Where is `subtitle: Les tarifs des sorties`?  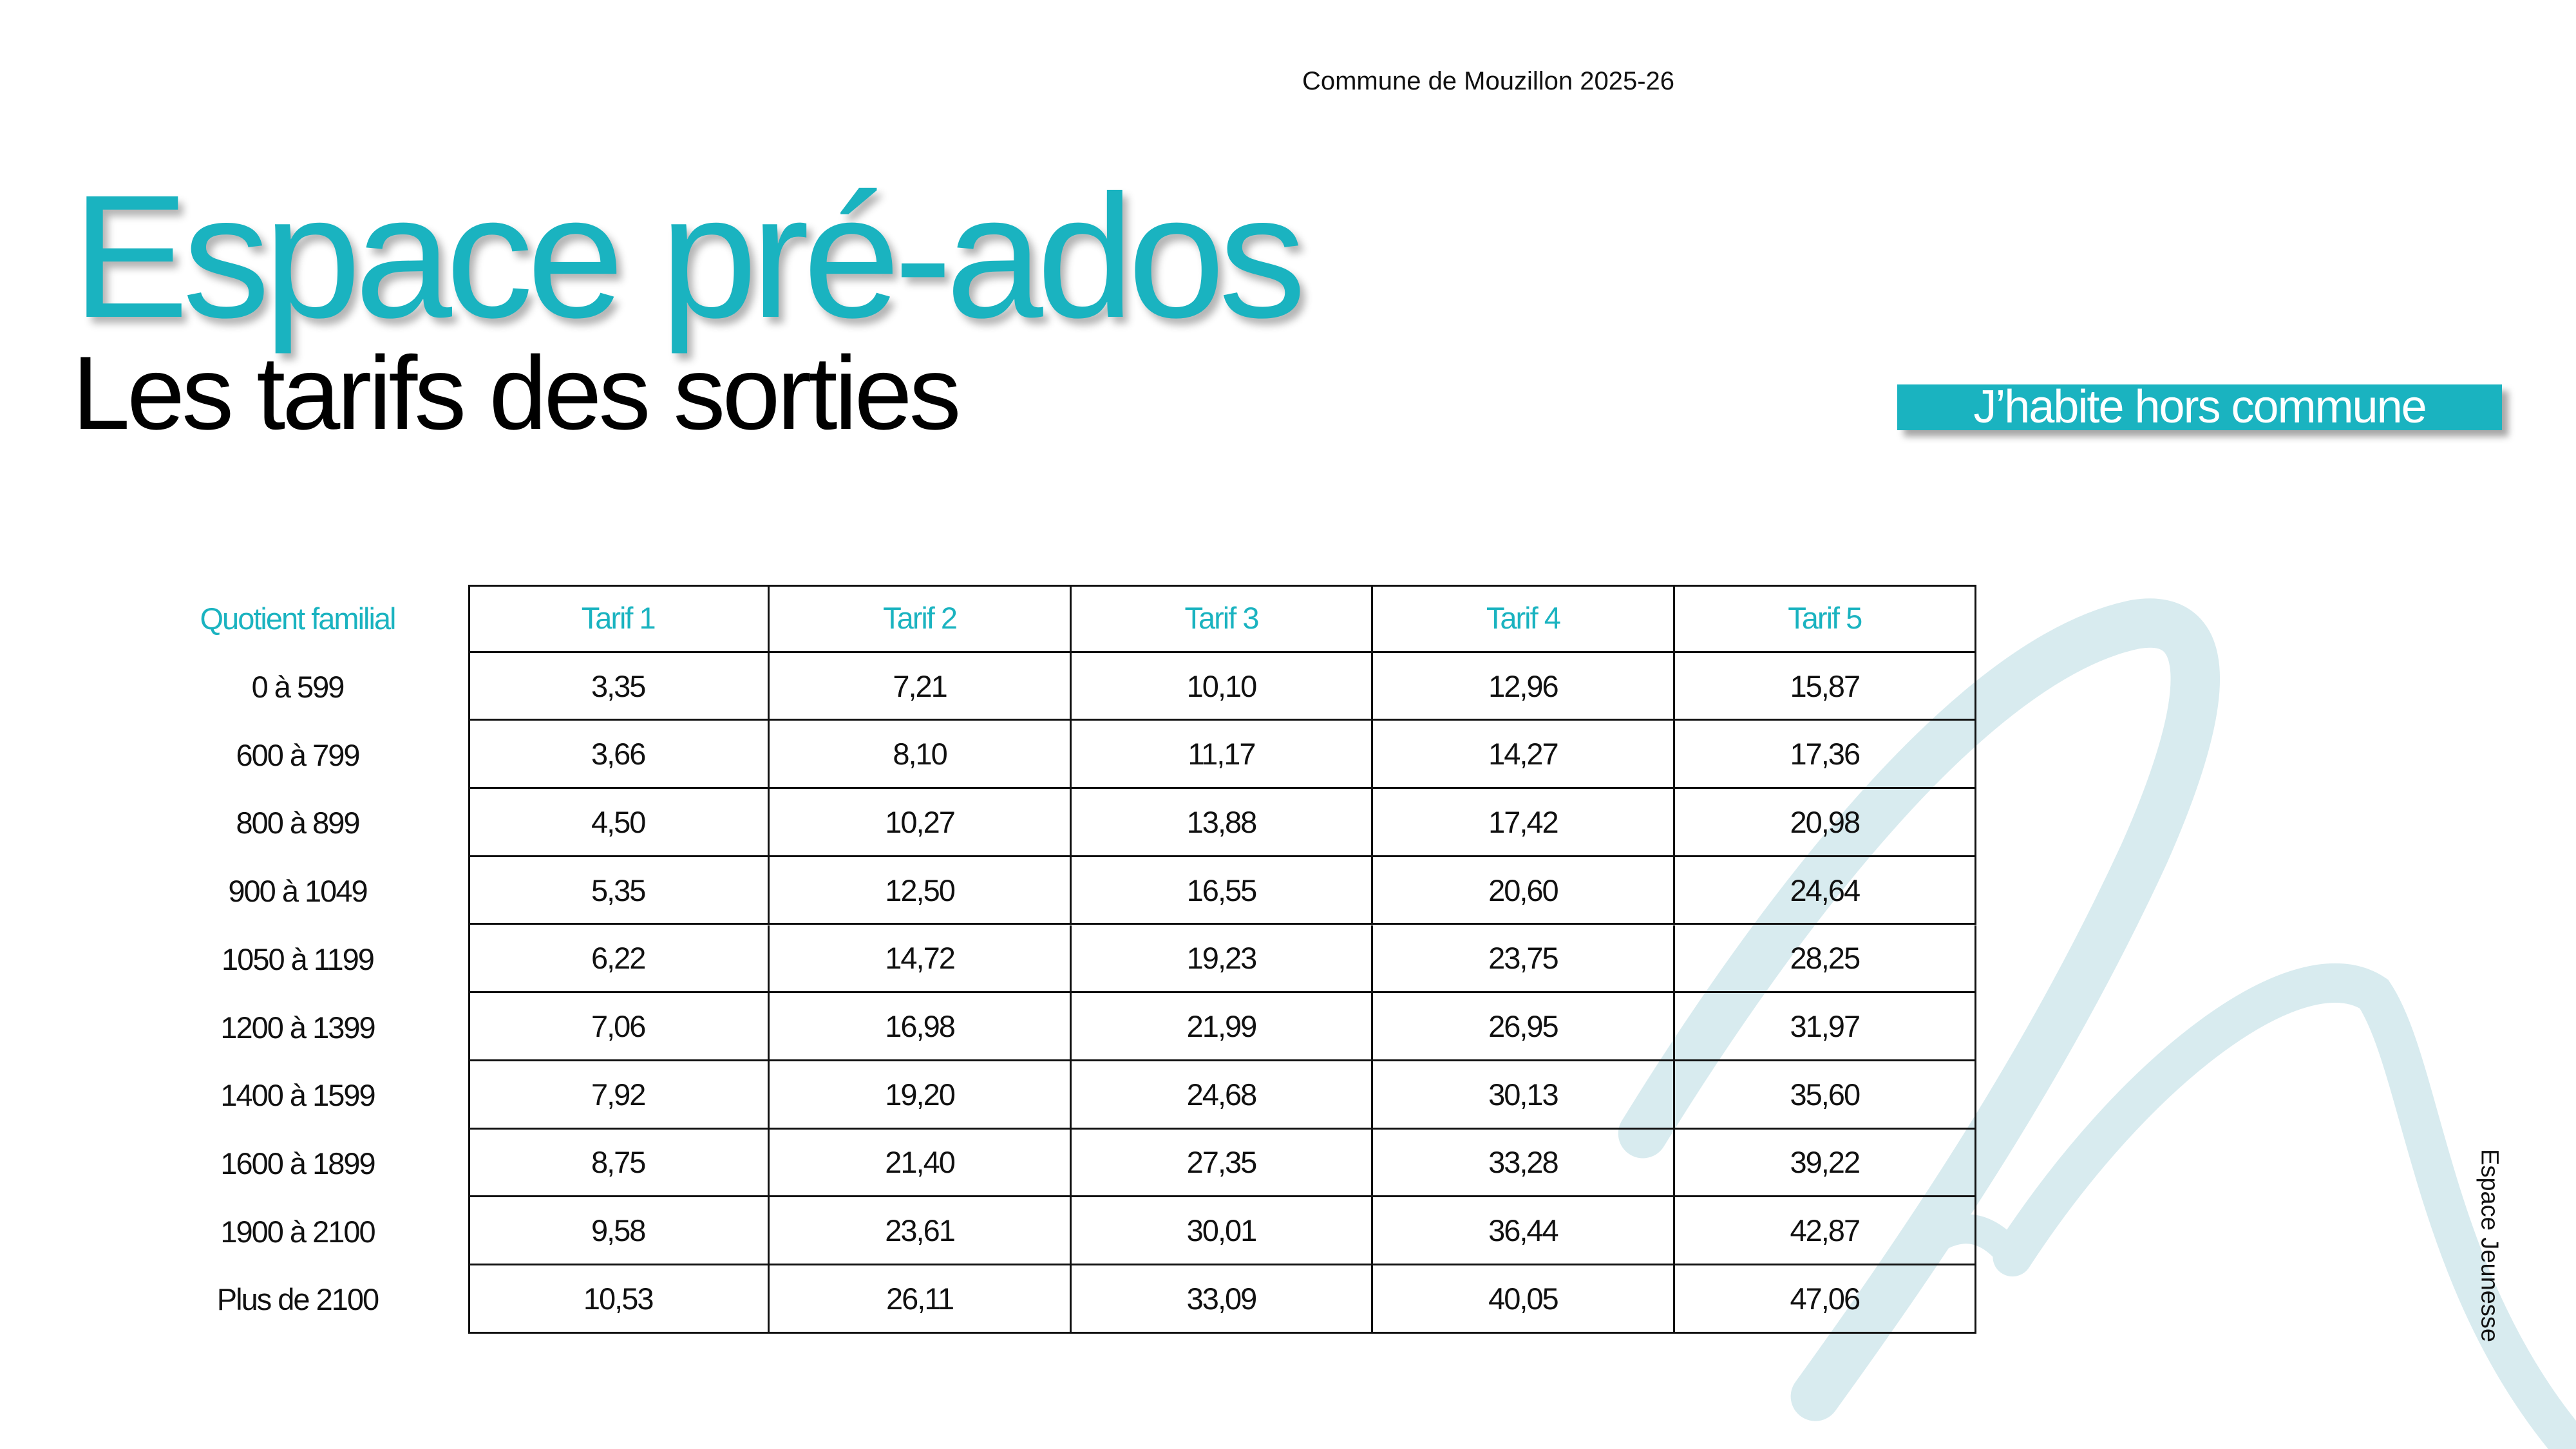
subtitle: Les tarifs des sorties is located at coordinates (516, 393).